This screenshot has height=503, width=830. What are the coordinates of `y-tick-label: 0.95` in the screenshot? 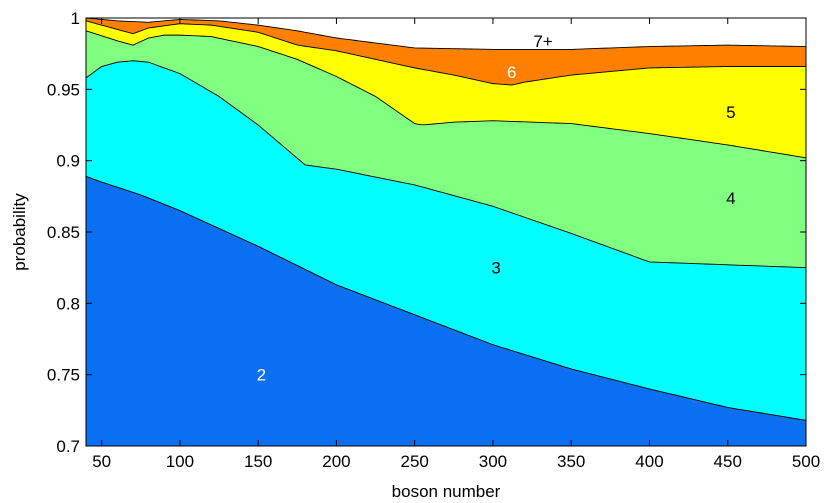 It's located at (63, 89).